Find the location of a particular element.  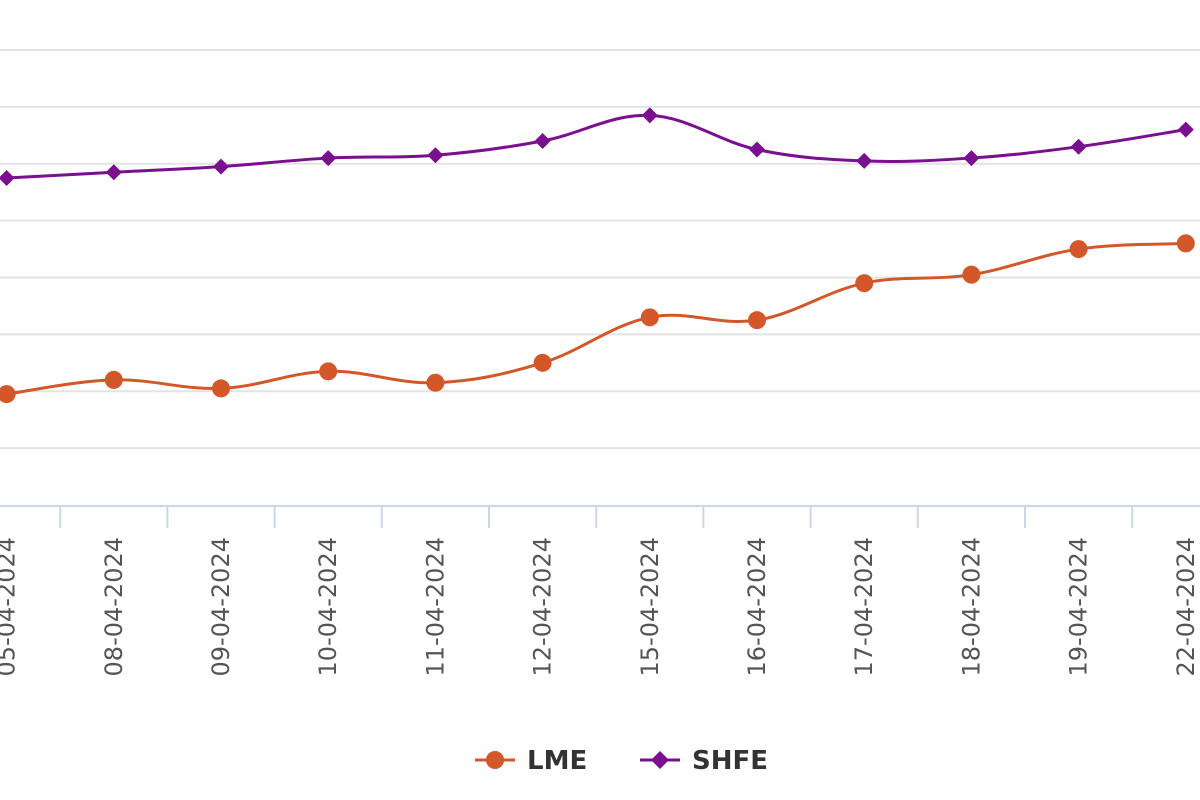

legend-item-shfe: SHFE is located at coordinates (704, 761).